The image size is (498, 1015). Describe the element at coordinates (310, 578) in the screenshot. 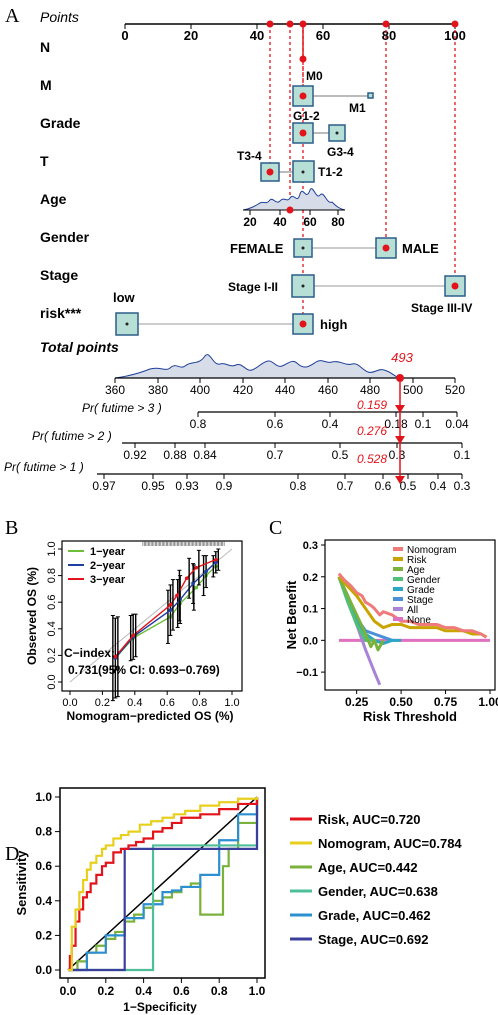

I see `c-y-tick-label: 0.2` at that location.